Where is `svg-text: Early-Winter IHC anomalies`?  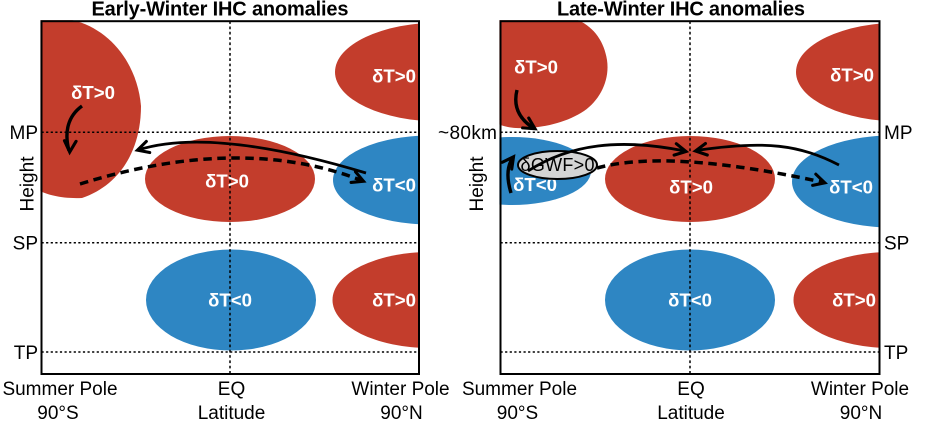 svg-text: Early-Winter IHC anomalies is located at coordinates (220, 10).